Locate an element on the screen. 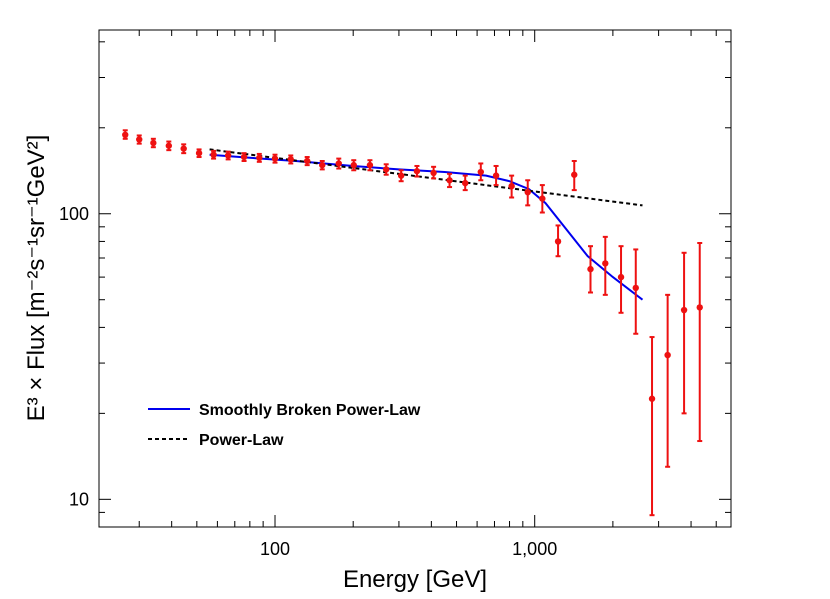  power-law-line is located at coordinates (426, 177).